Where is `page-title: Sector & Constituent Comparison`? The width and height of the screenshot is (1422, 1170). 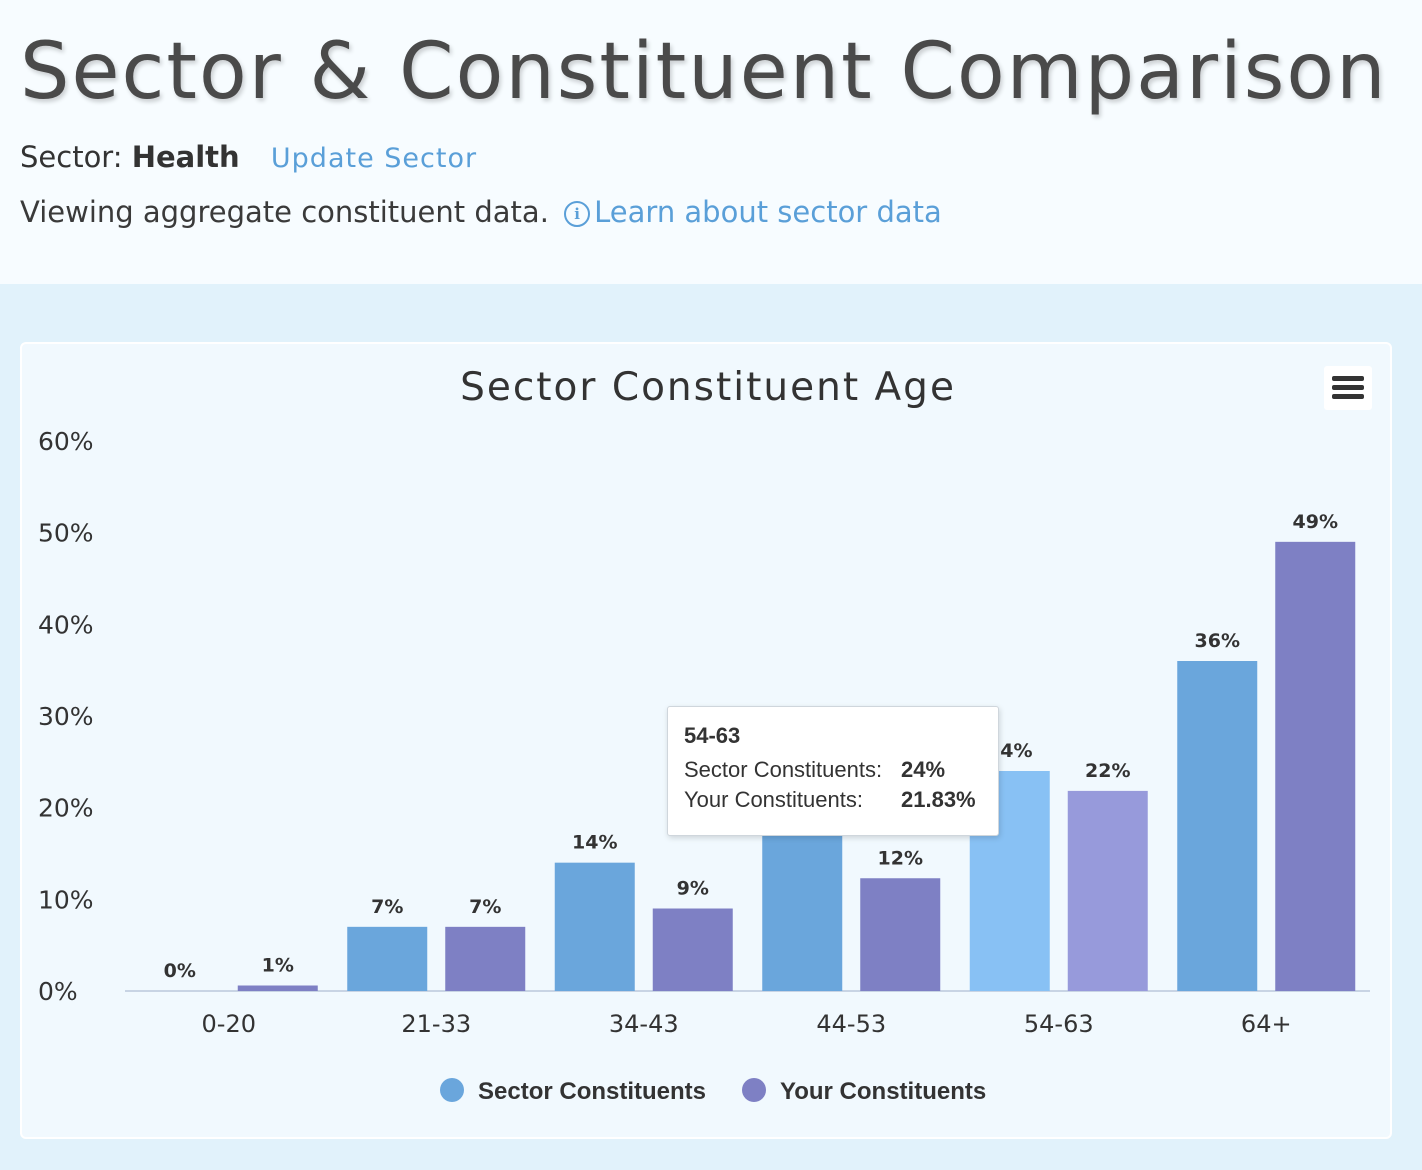 page-title: Sector & Constituent Comparison is located at coordinates (704, 72).